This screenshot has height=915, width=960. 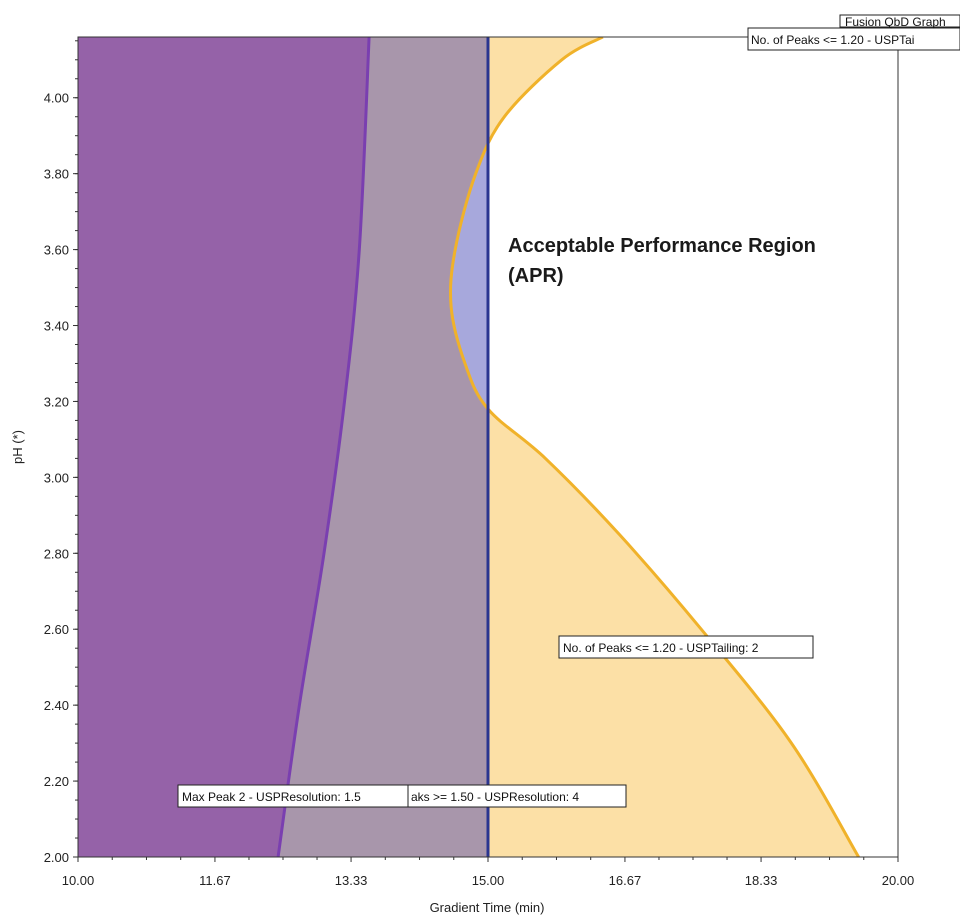 I want to click on x-tick-label: 18.33, so click(x=761, y=880).